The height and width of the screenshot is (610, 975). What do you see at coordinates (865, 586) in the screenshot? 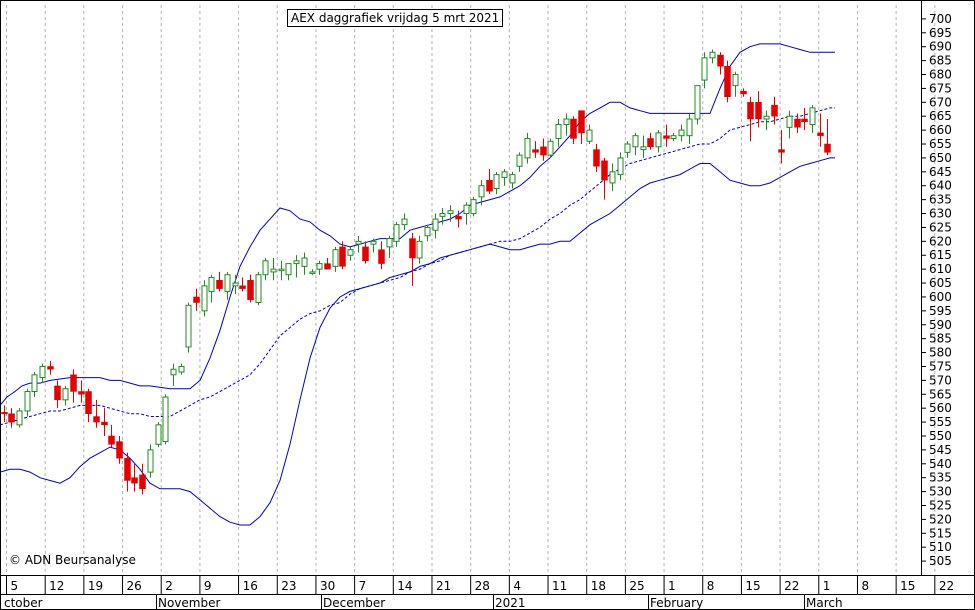
I see `x-tick-label: 8` at bounding box center [865, 586].